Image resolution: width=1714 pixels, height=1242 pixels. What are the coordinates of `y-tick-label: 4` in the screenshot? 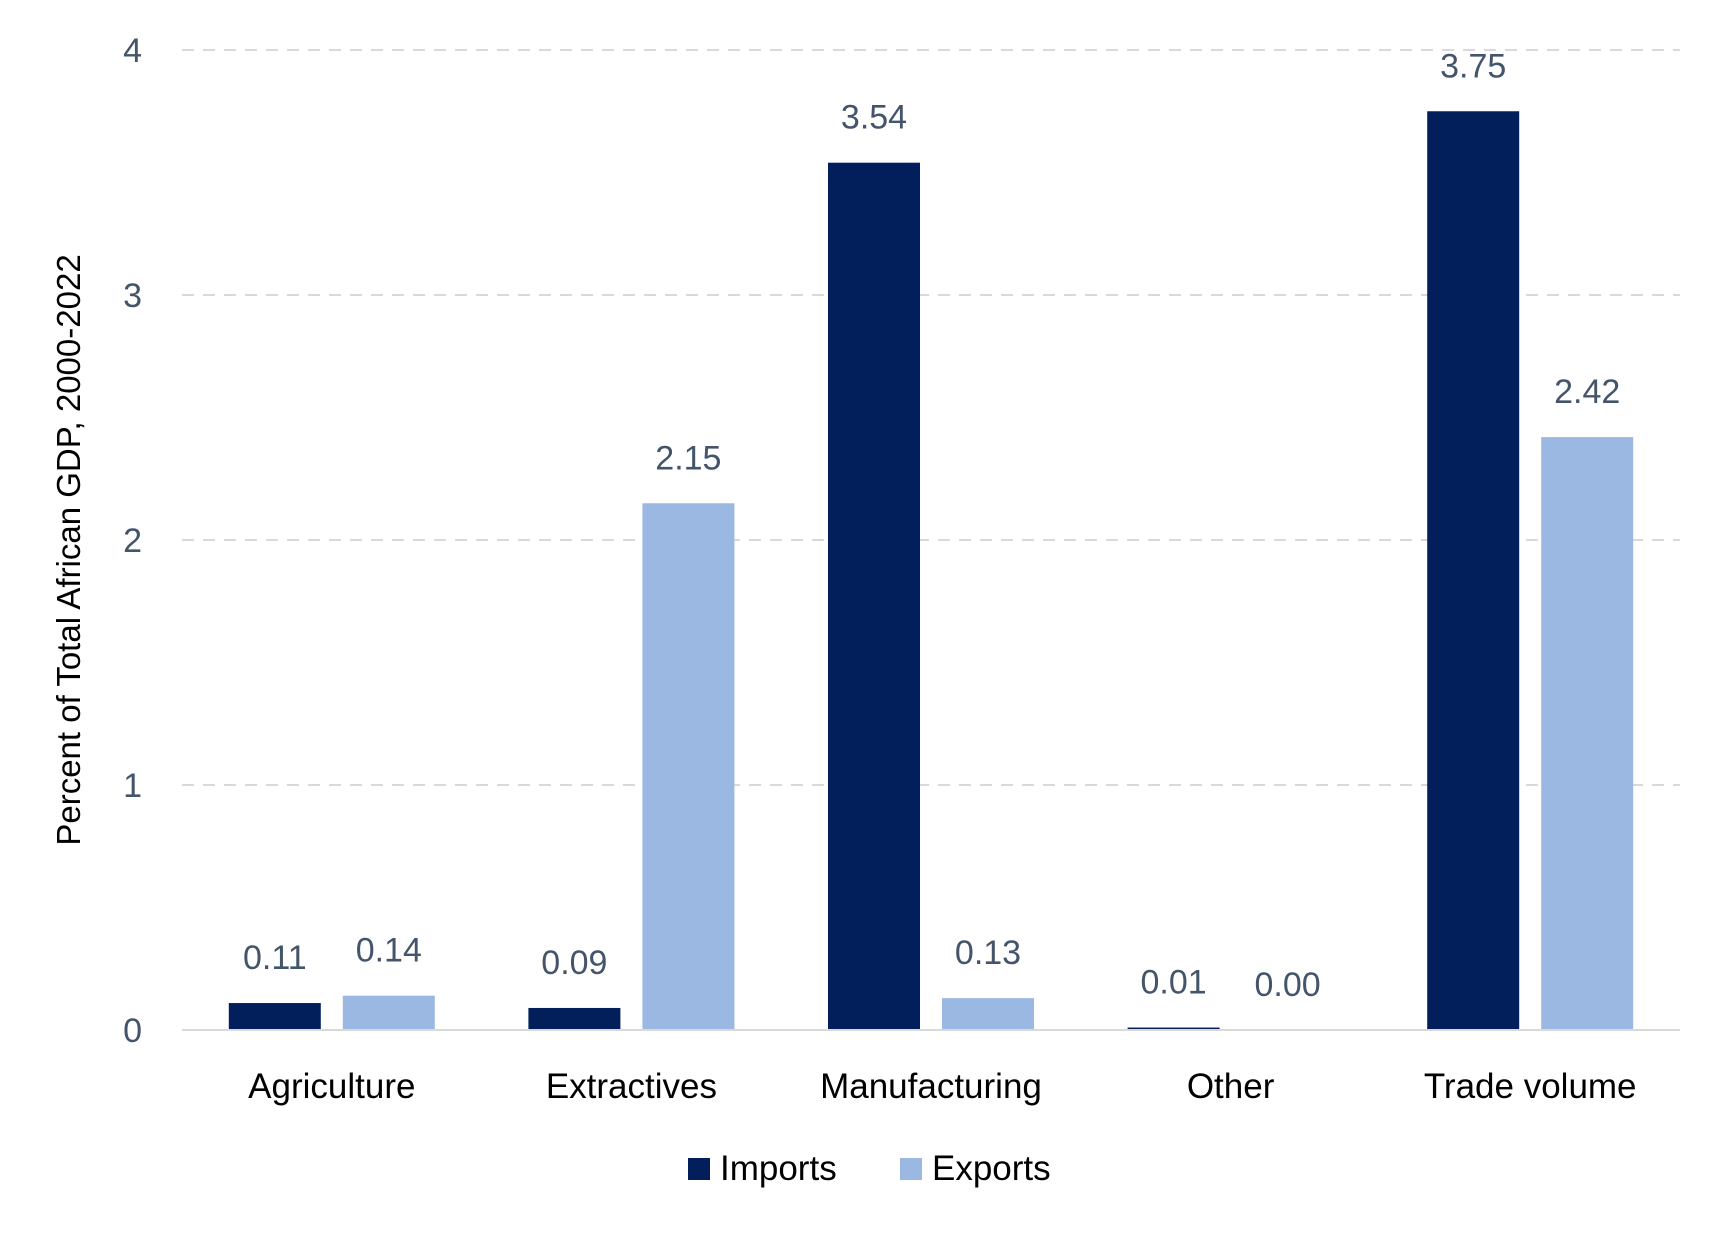 It's located at (132, 51).